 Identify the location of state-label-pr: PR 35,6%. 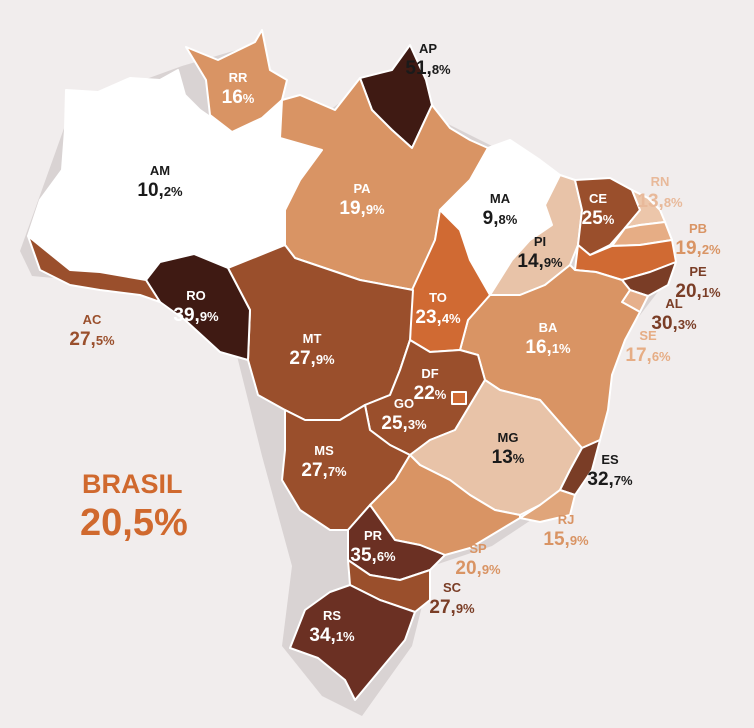
(373, 547).